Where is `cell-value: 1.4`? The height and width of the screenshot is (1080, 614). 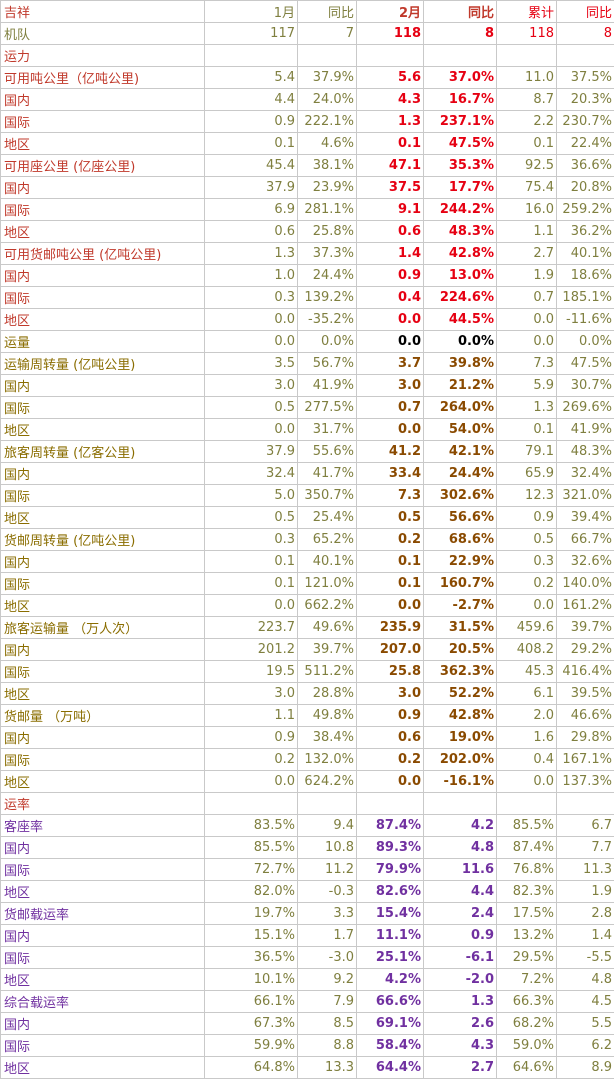
cell-value: 1.4 is located at coordinates (585, 935).